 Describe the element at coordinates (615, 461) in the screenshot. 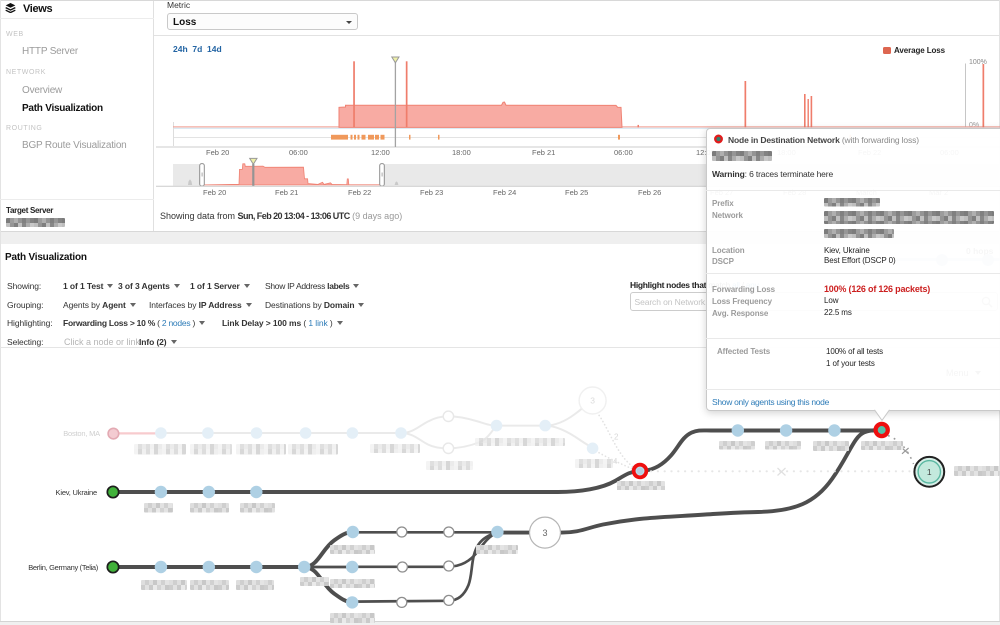

I see `svg-text: 4` at that location.